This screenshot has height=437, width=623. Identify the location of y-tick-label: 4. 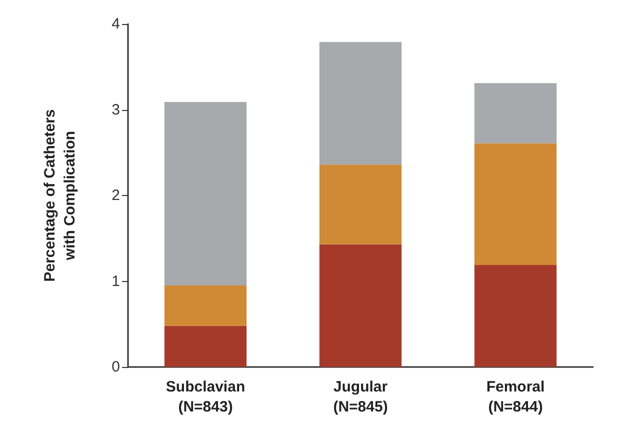
(116, 24).